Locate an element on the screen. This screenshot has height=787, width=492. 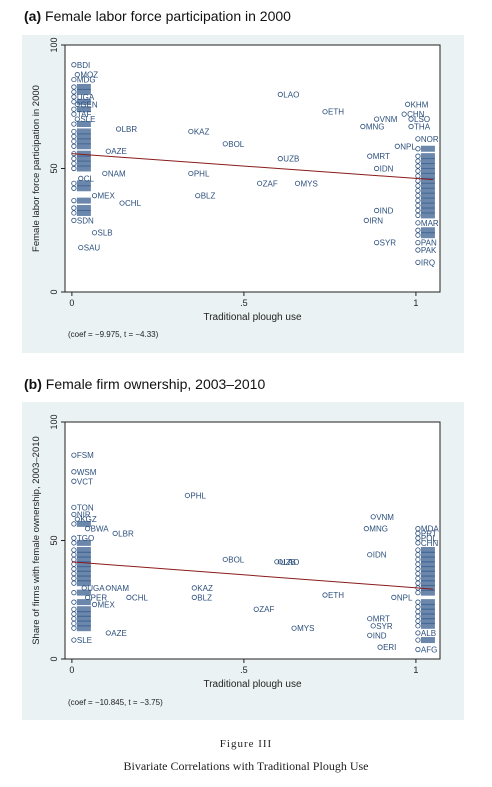
point-label: GEN is located at coordinates (89, 104).